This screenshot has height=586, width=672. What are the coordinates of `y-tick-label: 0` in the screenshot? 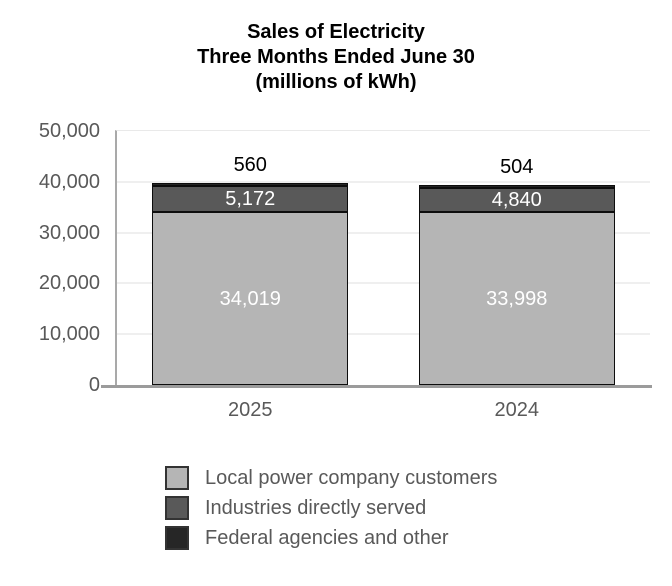 It's located at (94, 385).